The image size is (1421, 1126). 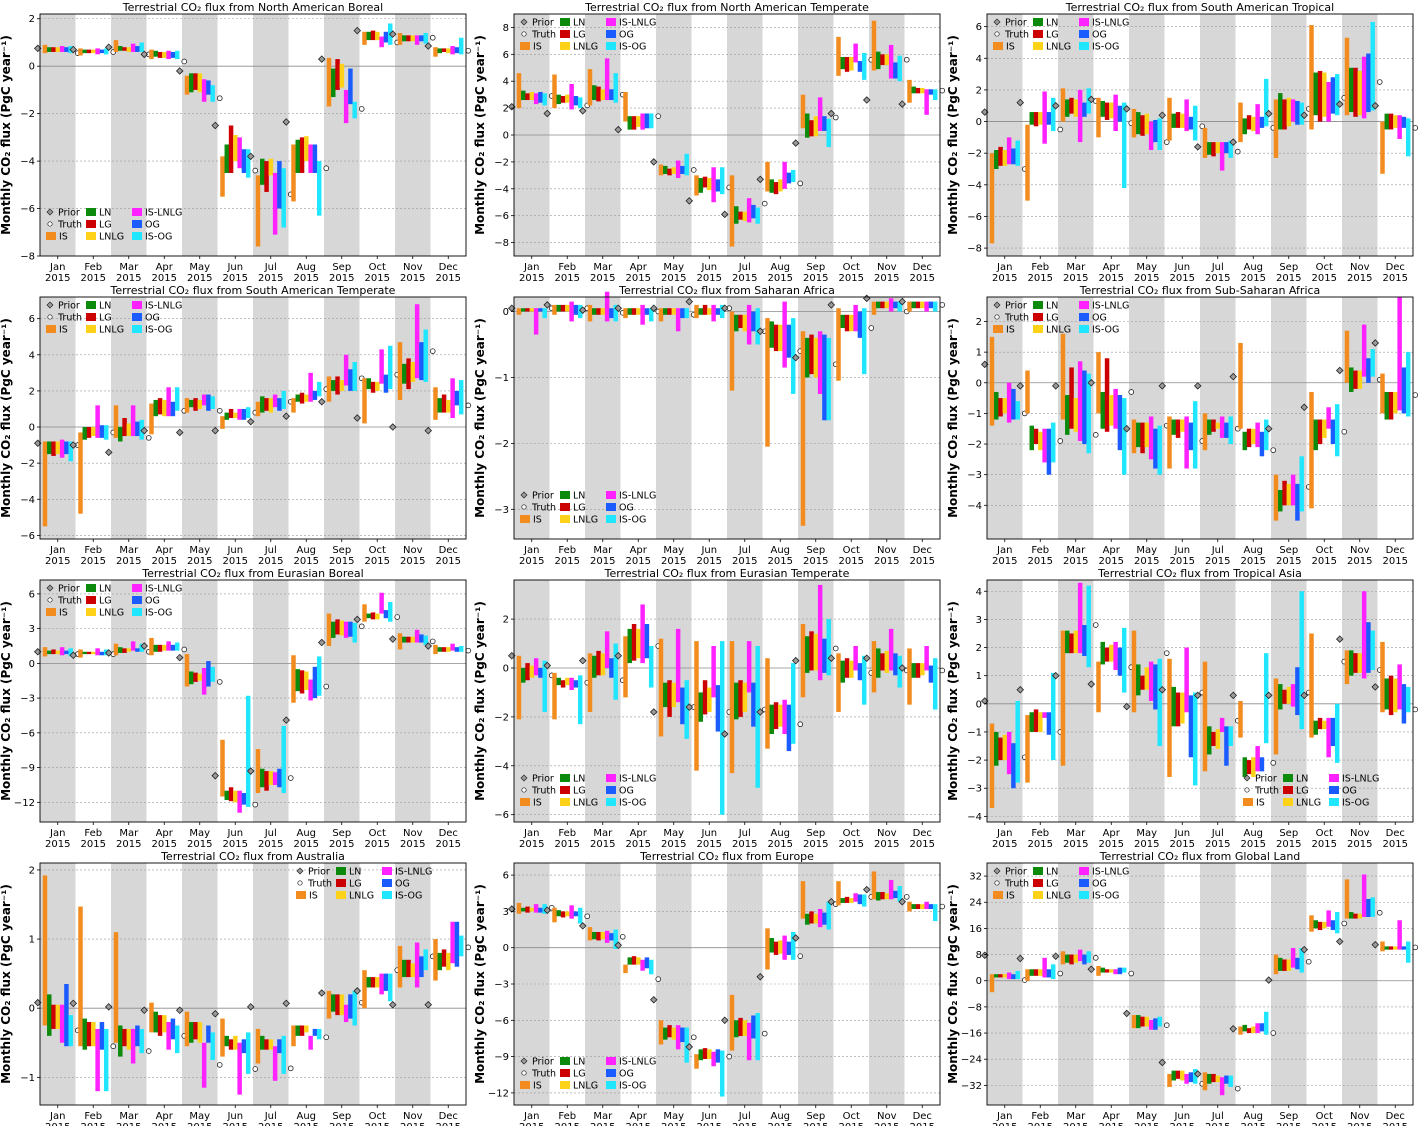 I want to click on y-tick-label: −3, so click(x=501, y=985).